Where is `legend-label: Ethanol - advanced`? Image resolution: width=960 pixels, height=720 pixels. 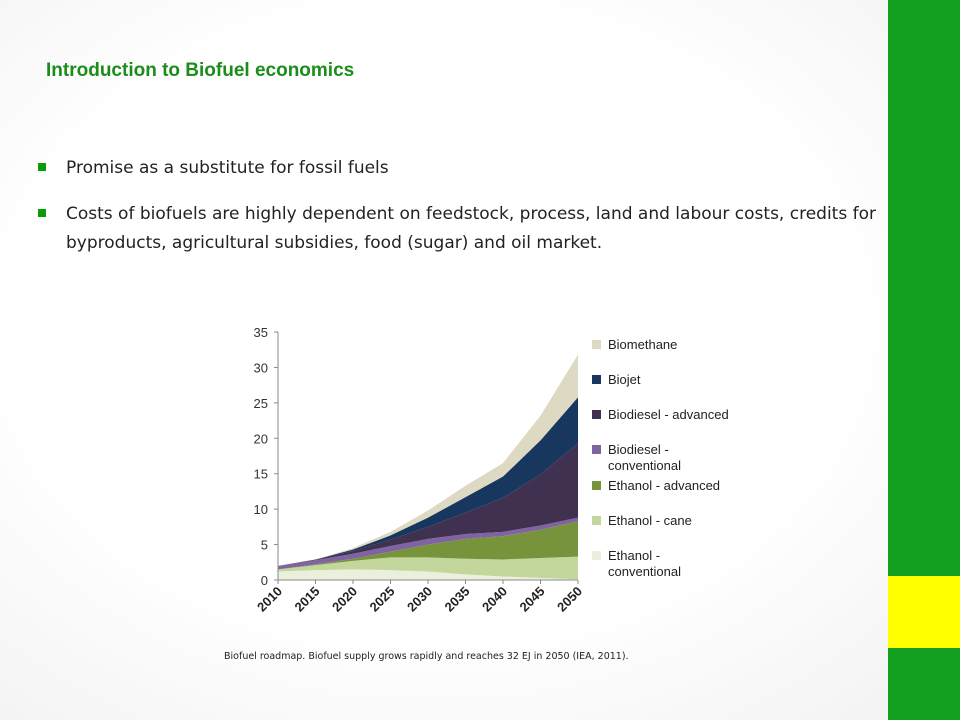
legend-label: Ethanol - advanced is located at coordinates (664, 485).